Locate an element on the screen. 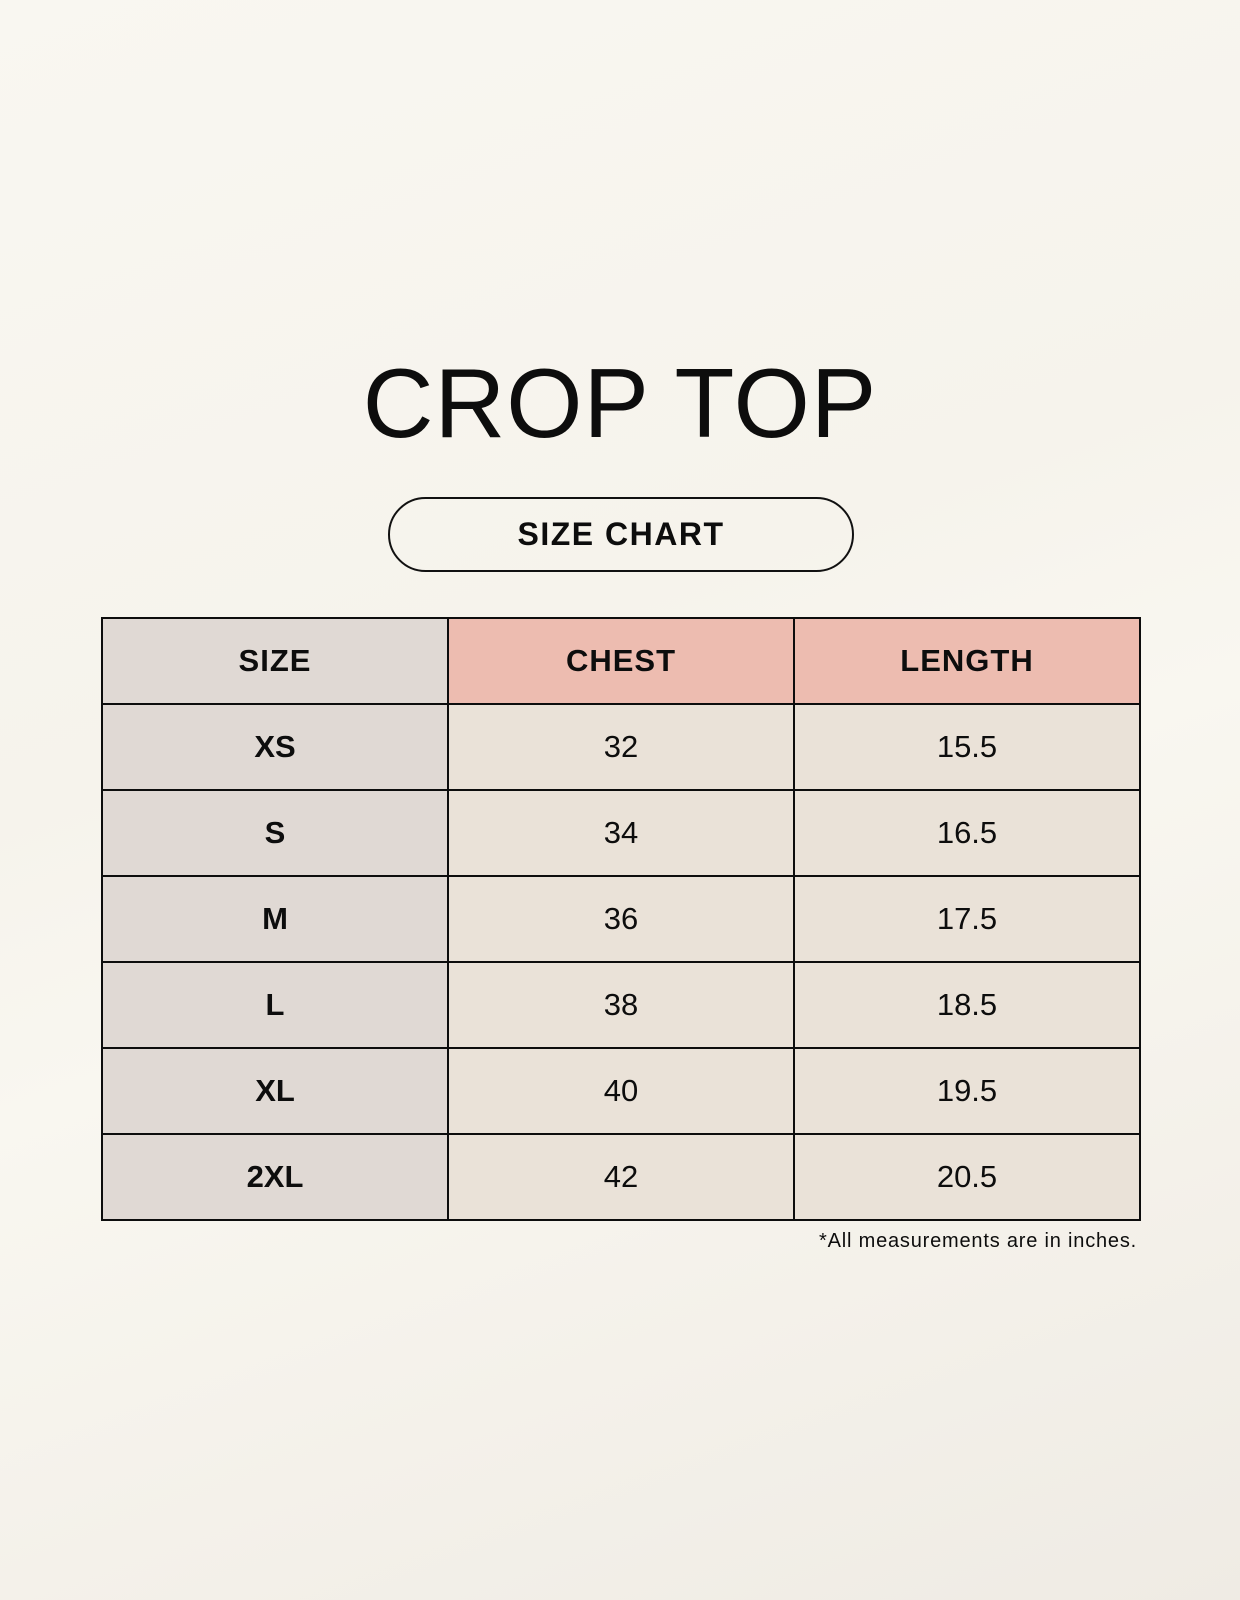 The width and height of the screenshot is (1240, 1600). chest-cell: 38 is located at coordinates (621, 1005).